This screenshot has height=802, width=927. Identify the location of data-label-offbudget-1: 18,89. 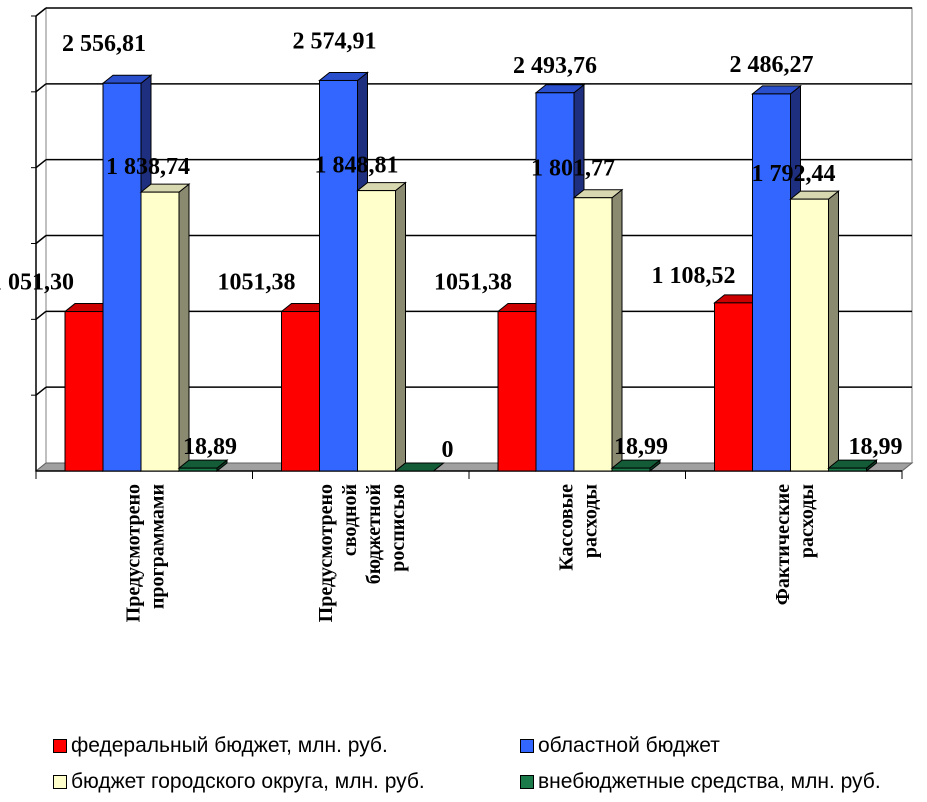
(210, 447).